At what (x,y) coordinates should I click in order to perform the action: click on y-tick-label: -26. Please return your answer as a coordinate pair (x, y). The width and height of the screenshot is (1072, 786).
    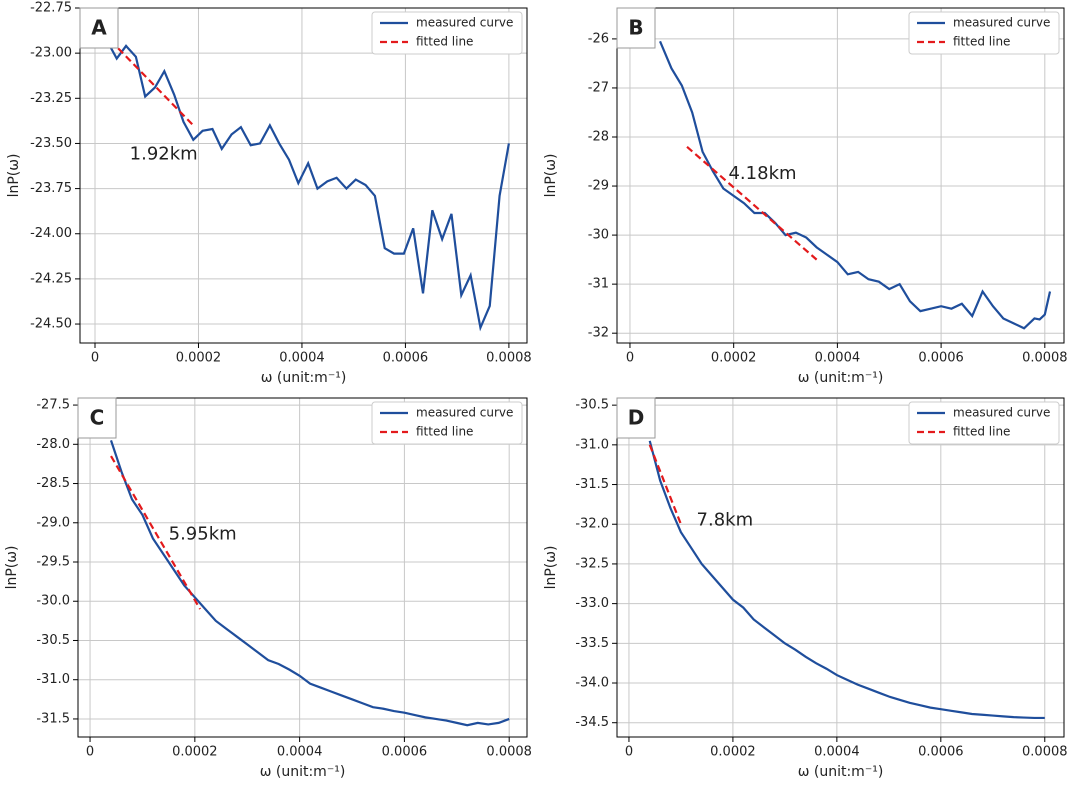
    Looking at the image, I should click on (598, 38).